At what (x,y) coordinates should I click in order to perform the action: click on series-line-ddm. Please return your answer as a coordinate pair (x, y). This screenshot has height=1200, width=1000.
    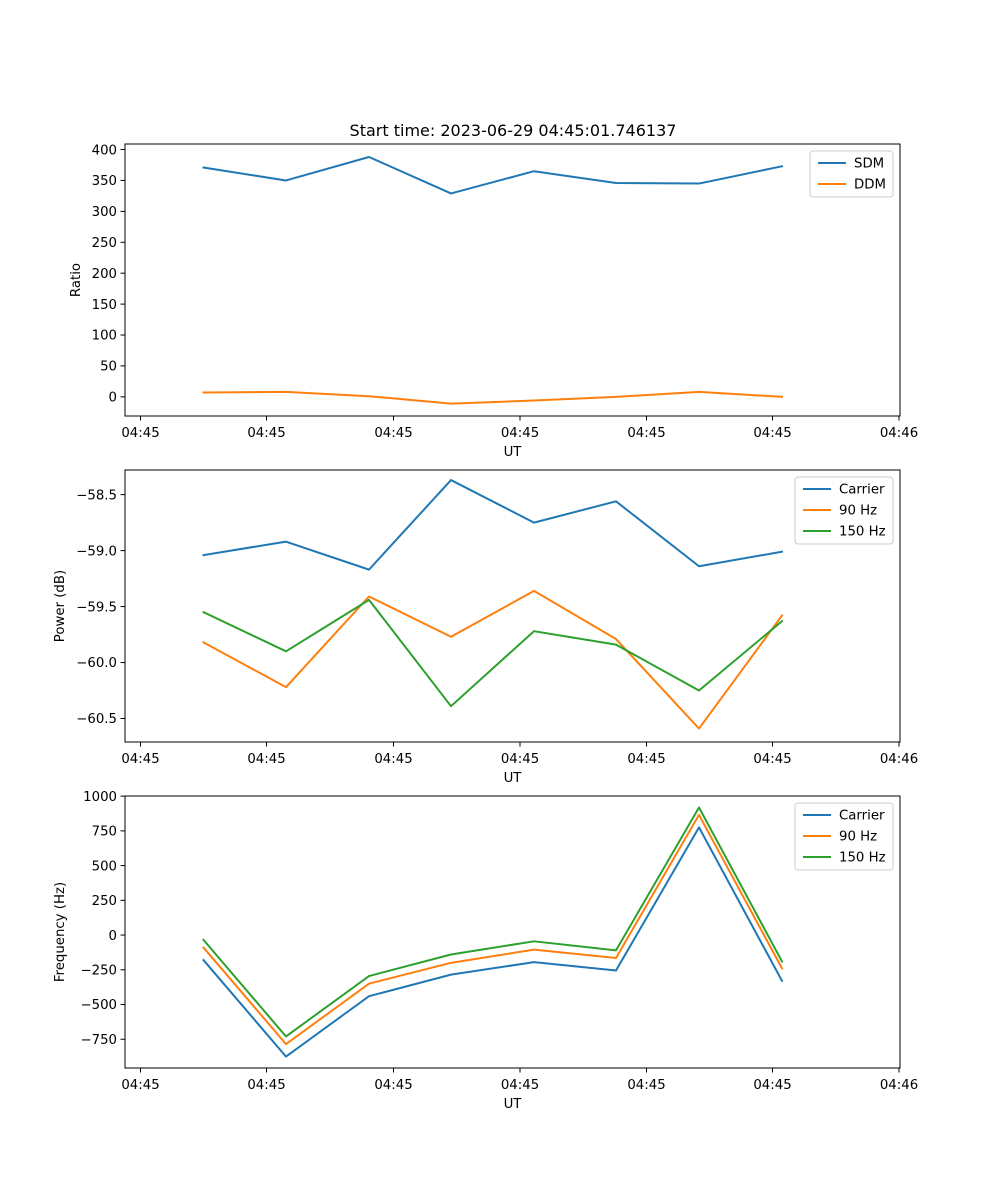
    Looking at the image, I should click on (493, 397).